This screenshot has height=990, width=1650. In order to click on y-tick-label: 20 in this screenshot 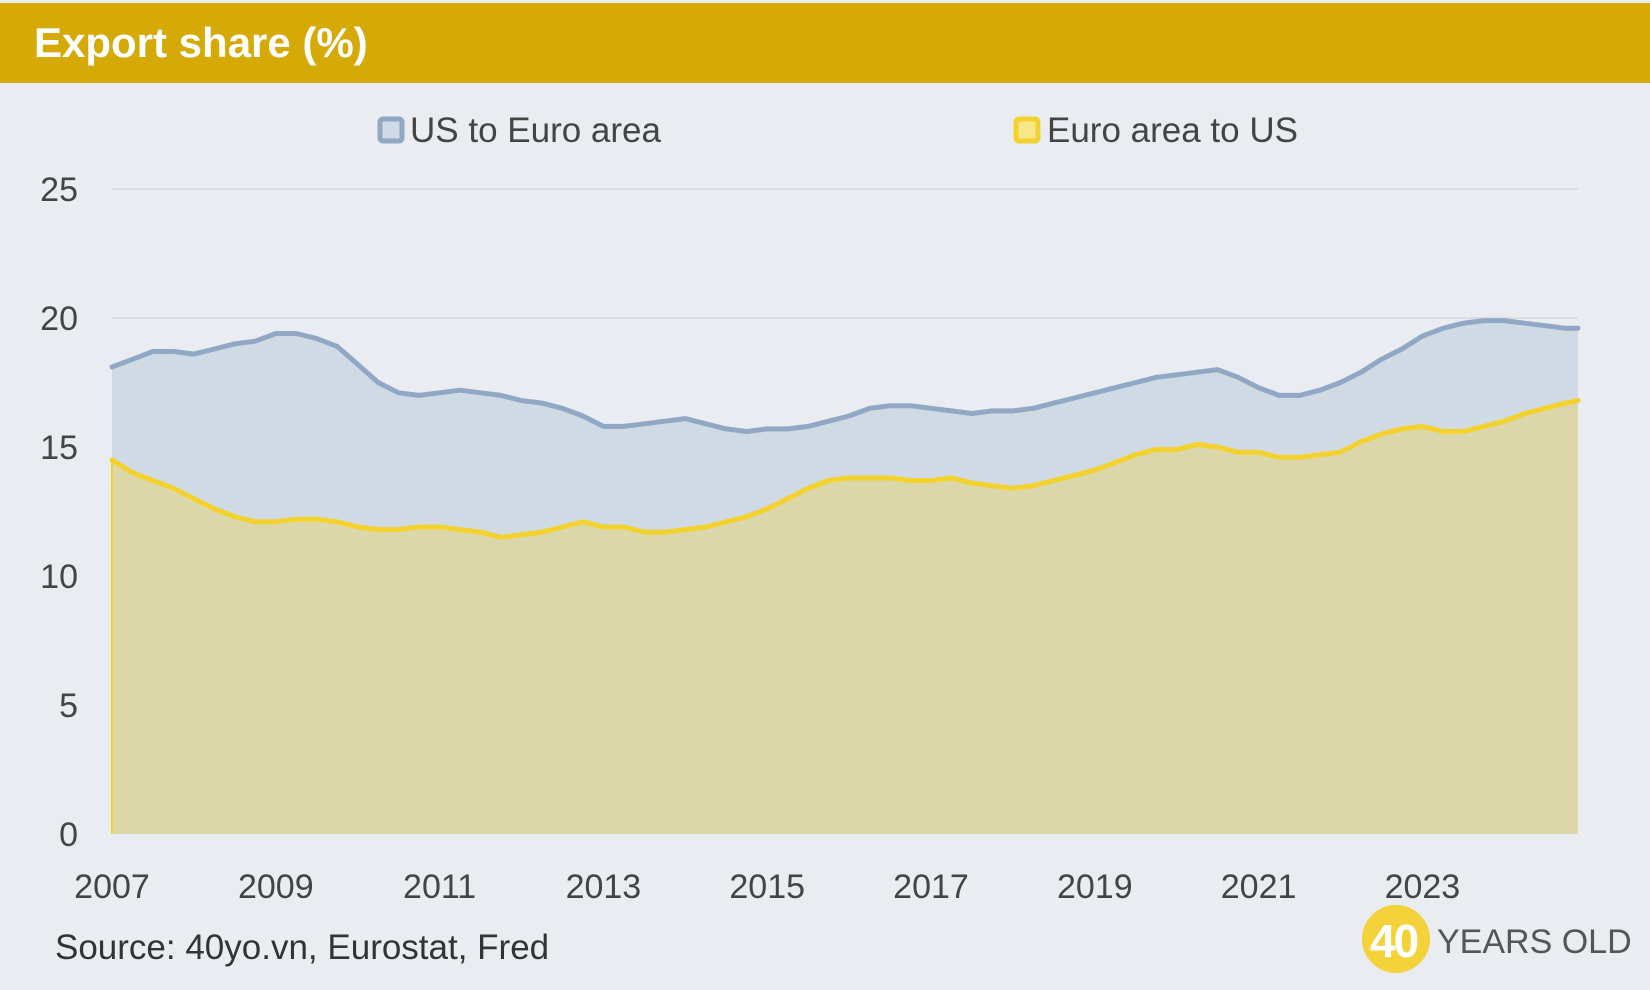, I will do `click(59, 319)`.